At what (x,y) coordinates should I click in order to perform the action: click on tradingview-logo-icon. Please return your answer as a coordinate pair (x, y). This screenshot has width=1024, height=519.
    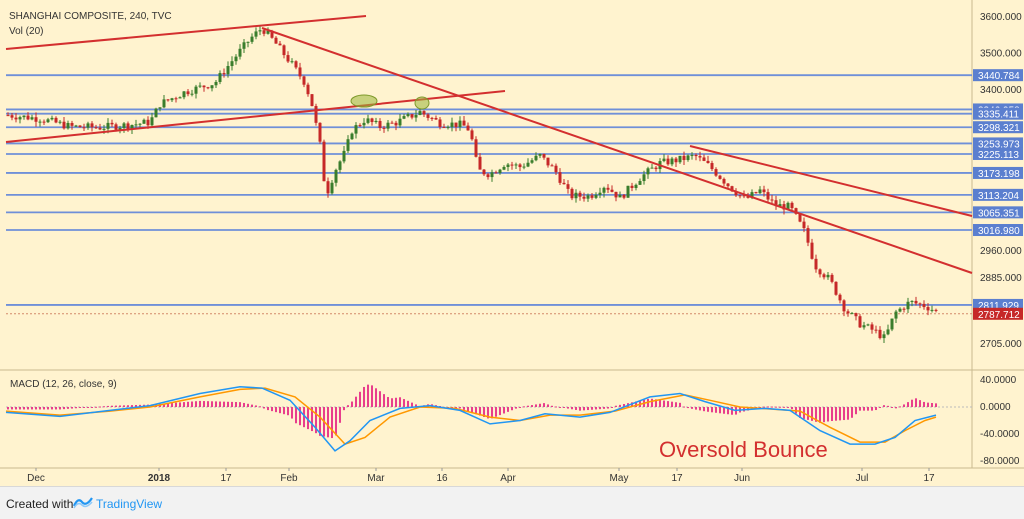
    Looking at the image, I should click on (82, 504).